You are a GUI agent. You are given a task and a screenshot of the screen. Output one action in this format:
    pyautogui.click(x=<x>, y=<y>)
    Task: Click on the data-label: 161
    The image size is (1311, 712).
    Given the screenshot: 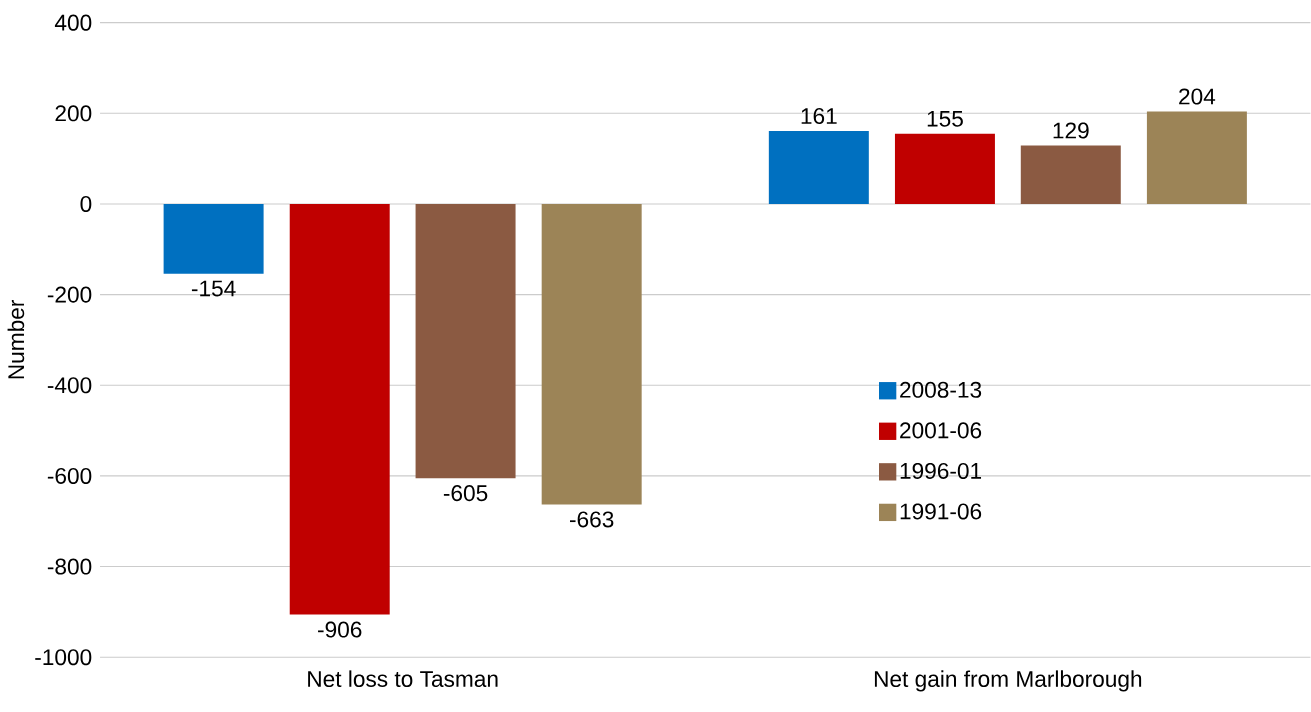 What is the action you would take?
    pyautogui.click(x=819, y=116)
    